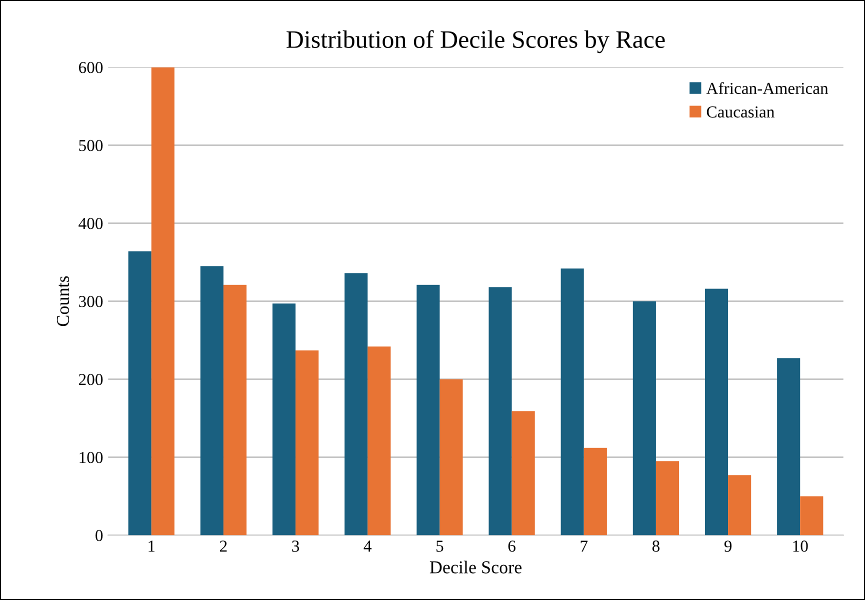 This screenshot has width=865, height=600. What do you see at coordinates (476, 567) in the screenshot?
I see `x-axis-title: Decile Score` at bounding box center [476, 567].